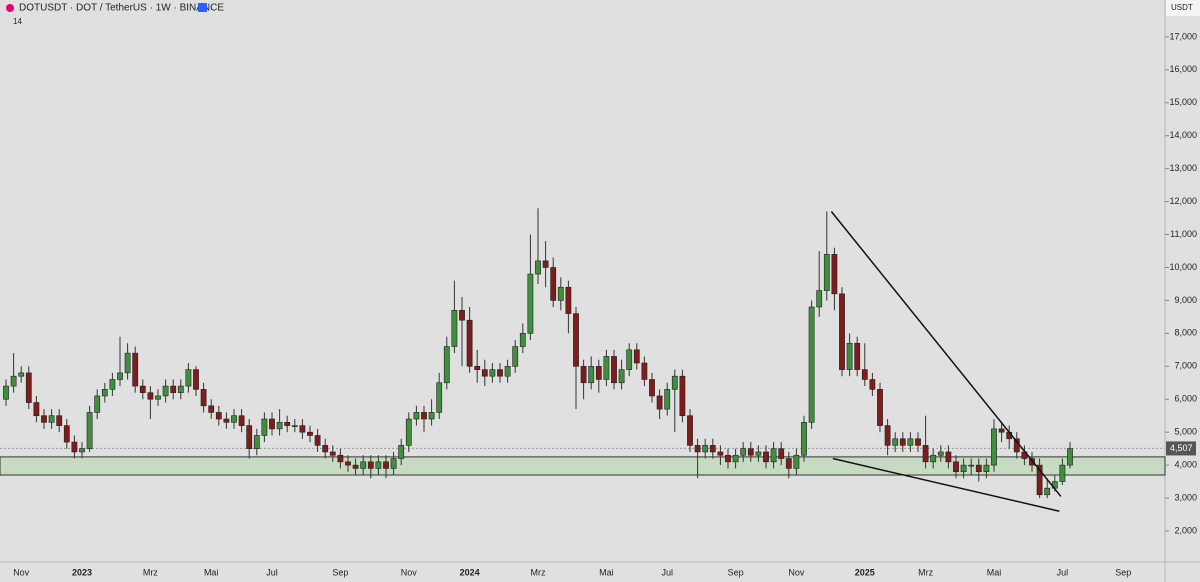 The height and width of the screenshot is (582, 1200). Describe the element at coordinates (1183, 36) in the screenshot. I see `y-tick-label: 17,000` at that location.